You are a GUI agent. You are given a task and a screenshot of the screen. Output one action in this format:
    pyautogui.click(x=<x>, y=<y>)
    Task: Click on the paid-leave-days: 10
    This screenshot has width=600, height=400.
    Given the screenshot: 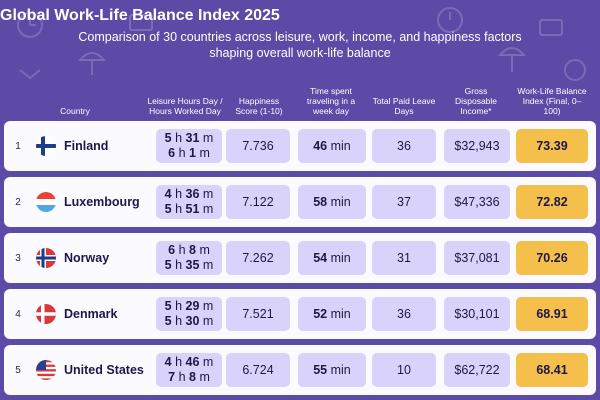 What is the action you would take?
    pyautogui.click(x=404, y=370)
    